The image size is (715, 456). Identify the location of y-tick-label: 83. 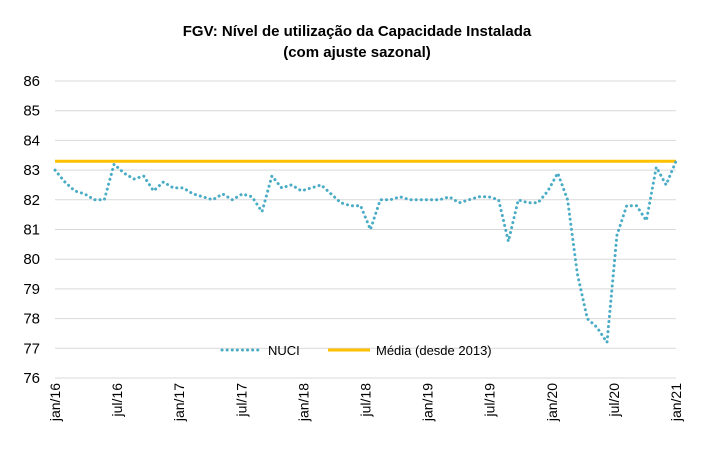
(31, 170).